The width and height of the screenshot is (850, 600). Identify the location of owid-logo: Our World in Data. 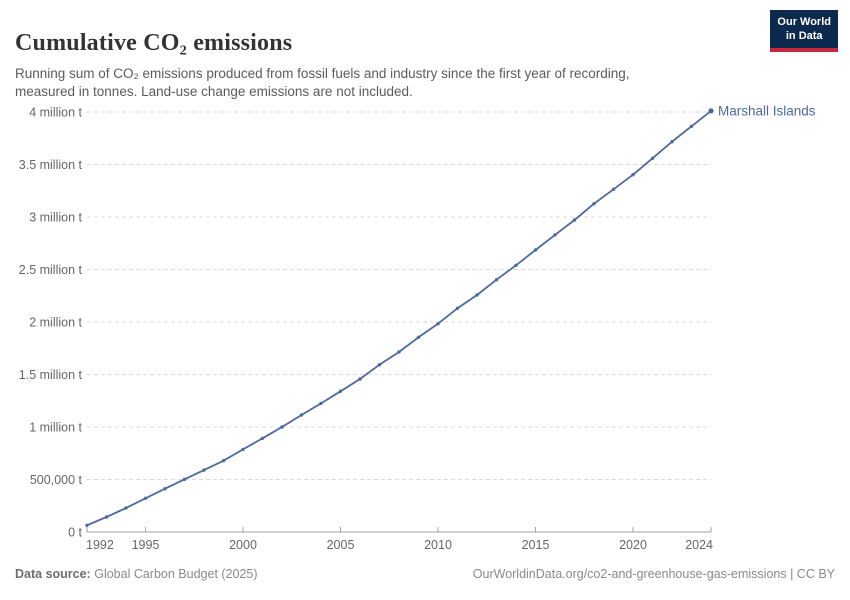
(804, 31).